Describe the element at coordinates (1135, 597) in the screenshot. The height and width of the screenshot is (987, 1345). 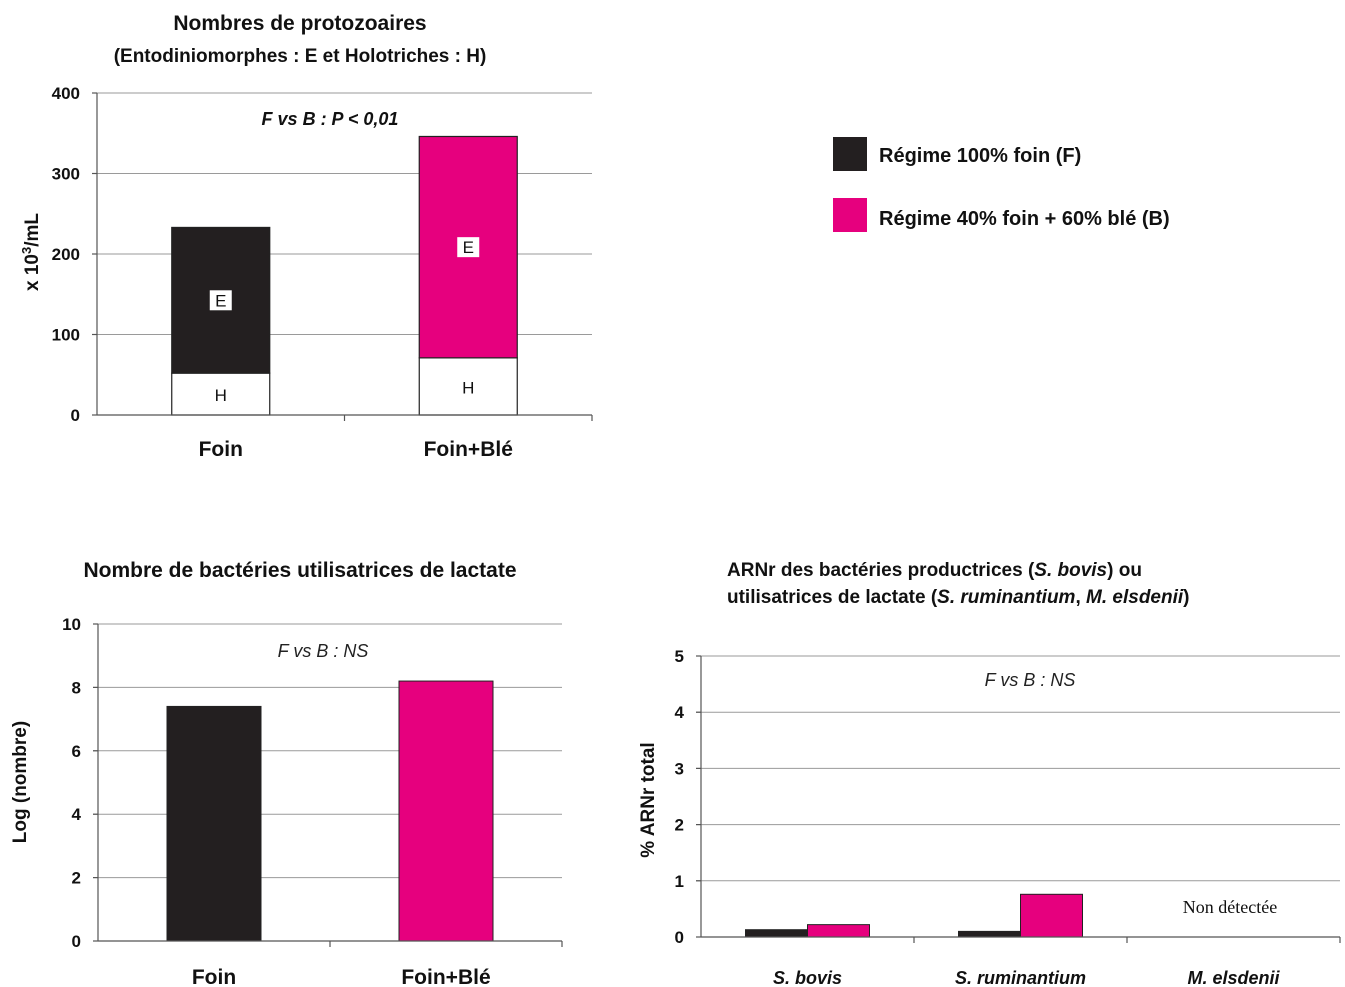
I see `arnr-title-melsdenii: M. elsdenii` at that location.